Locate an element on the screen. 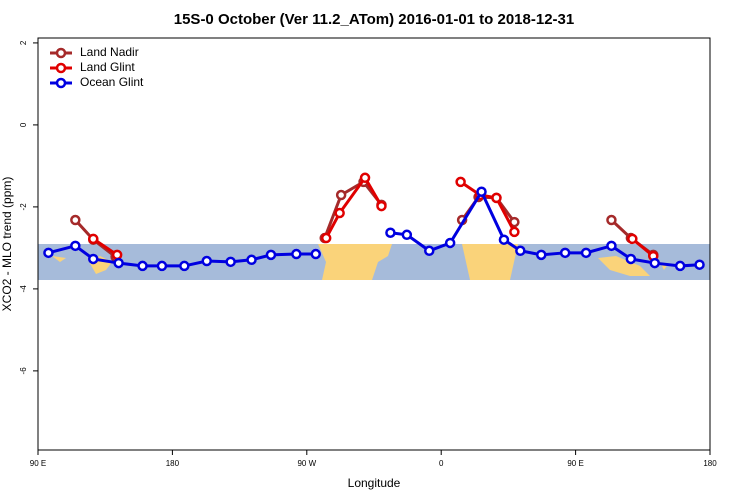 The image size is (750, 500). series-line is located at coordinates (373, 216).